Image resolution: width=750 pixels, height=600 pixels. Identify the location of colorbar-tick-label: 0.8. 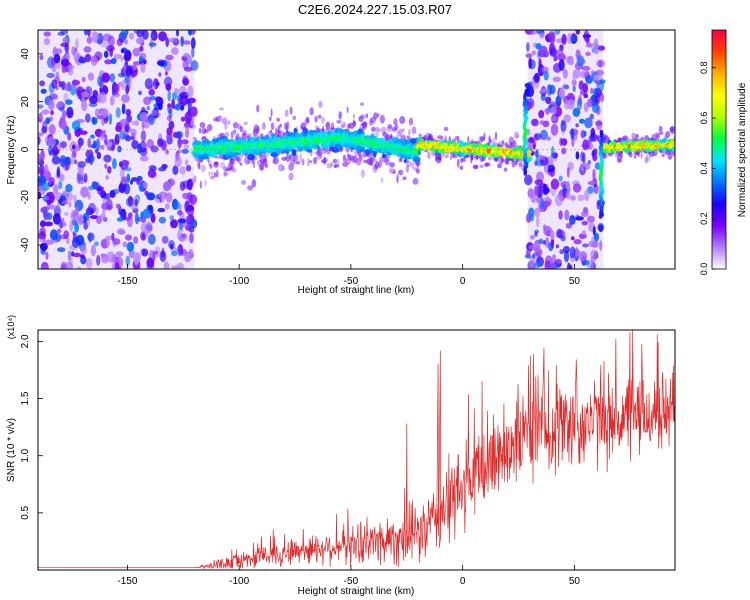
(704, 67).